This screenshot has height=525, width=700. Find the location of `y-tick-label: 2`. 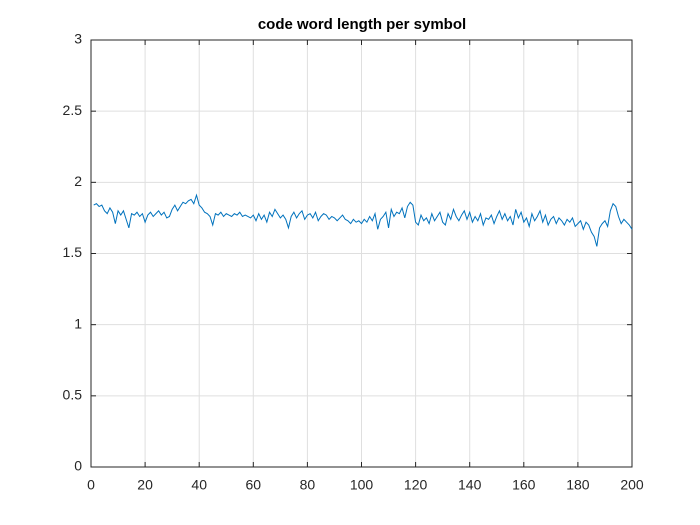

y-tick-label: 2 is located at coordinates (78, 181).